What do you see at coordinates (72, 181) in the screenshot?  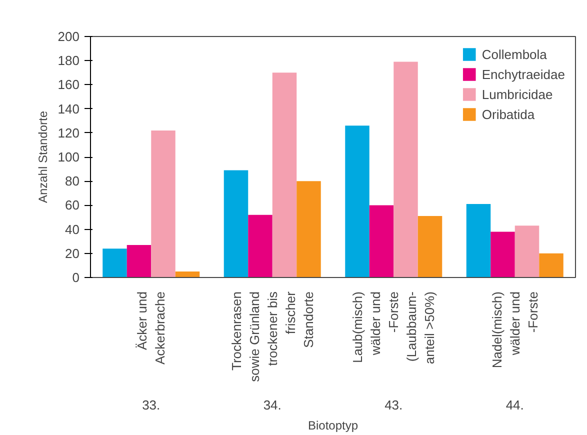 I see `y-tick-label: 80` at bounding box center [72, 181].